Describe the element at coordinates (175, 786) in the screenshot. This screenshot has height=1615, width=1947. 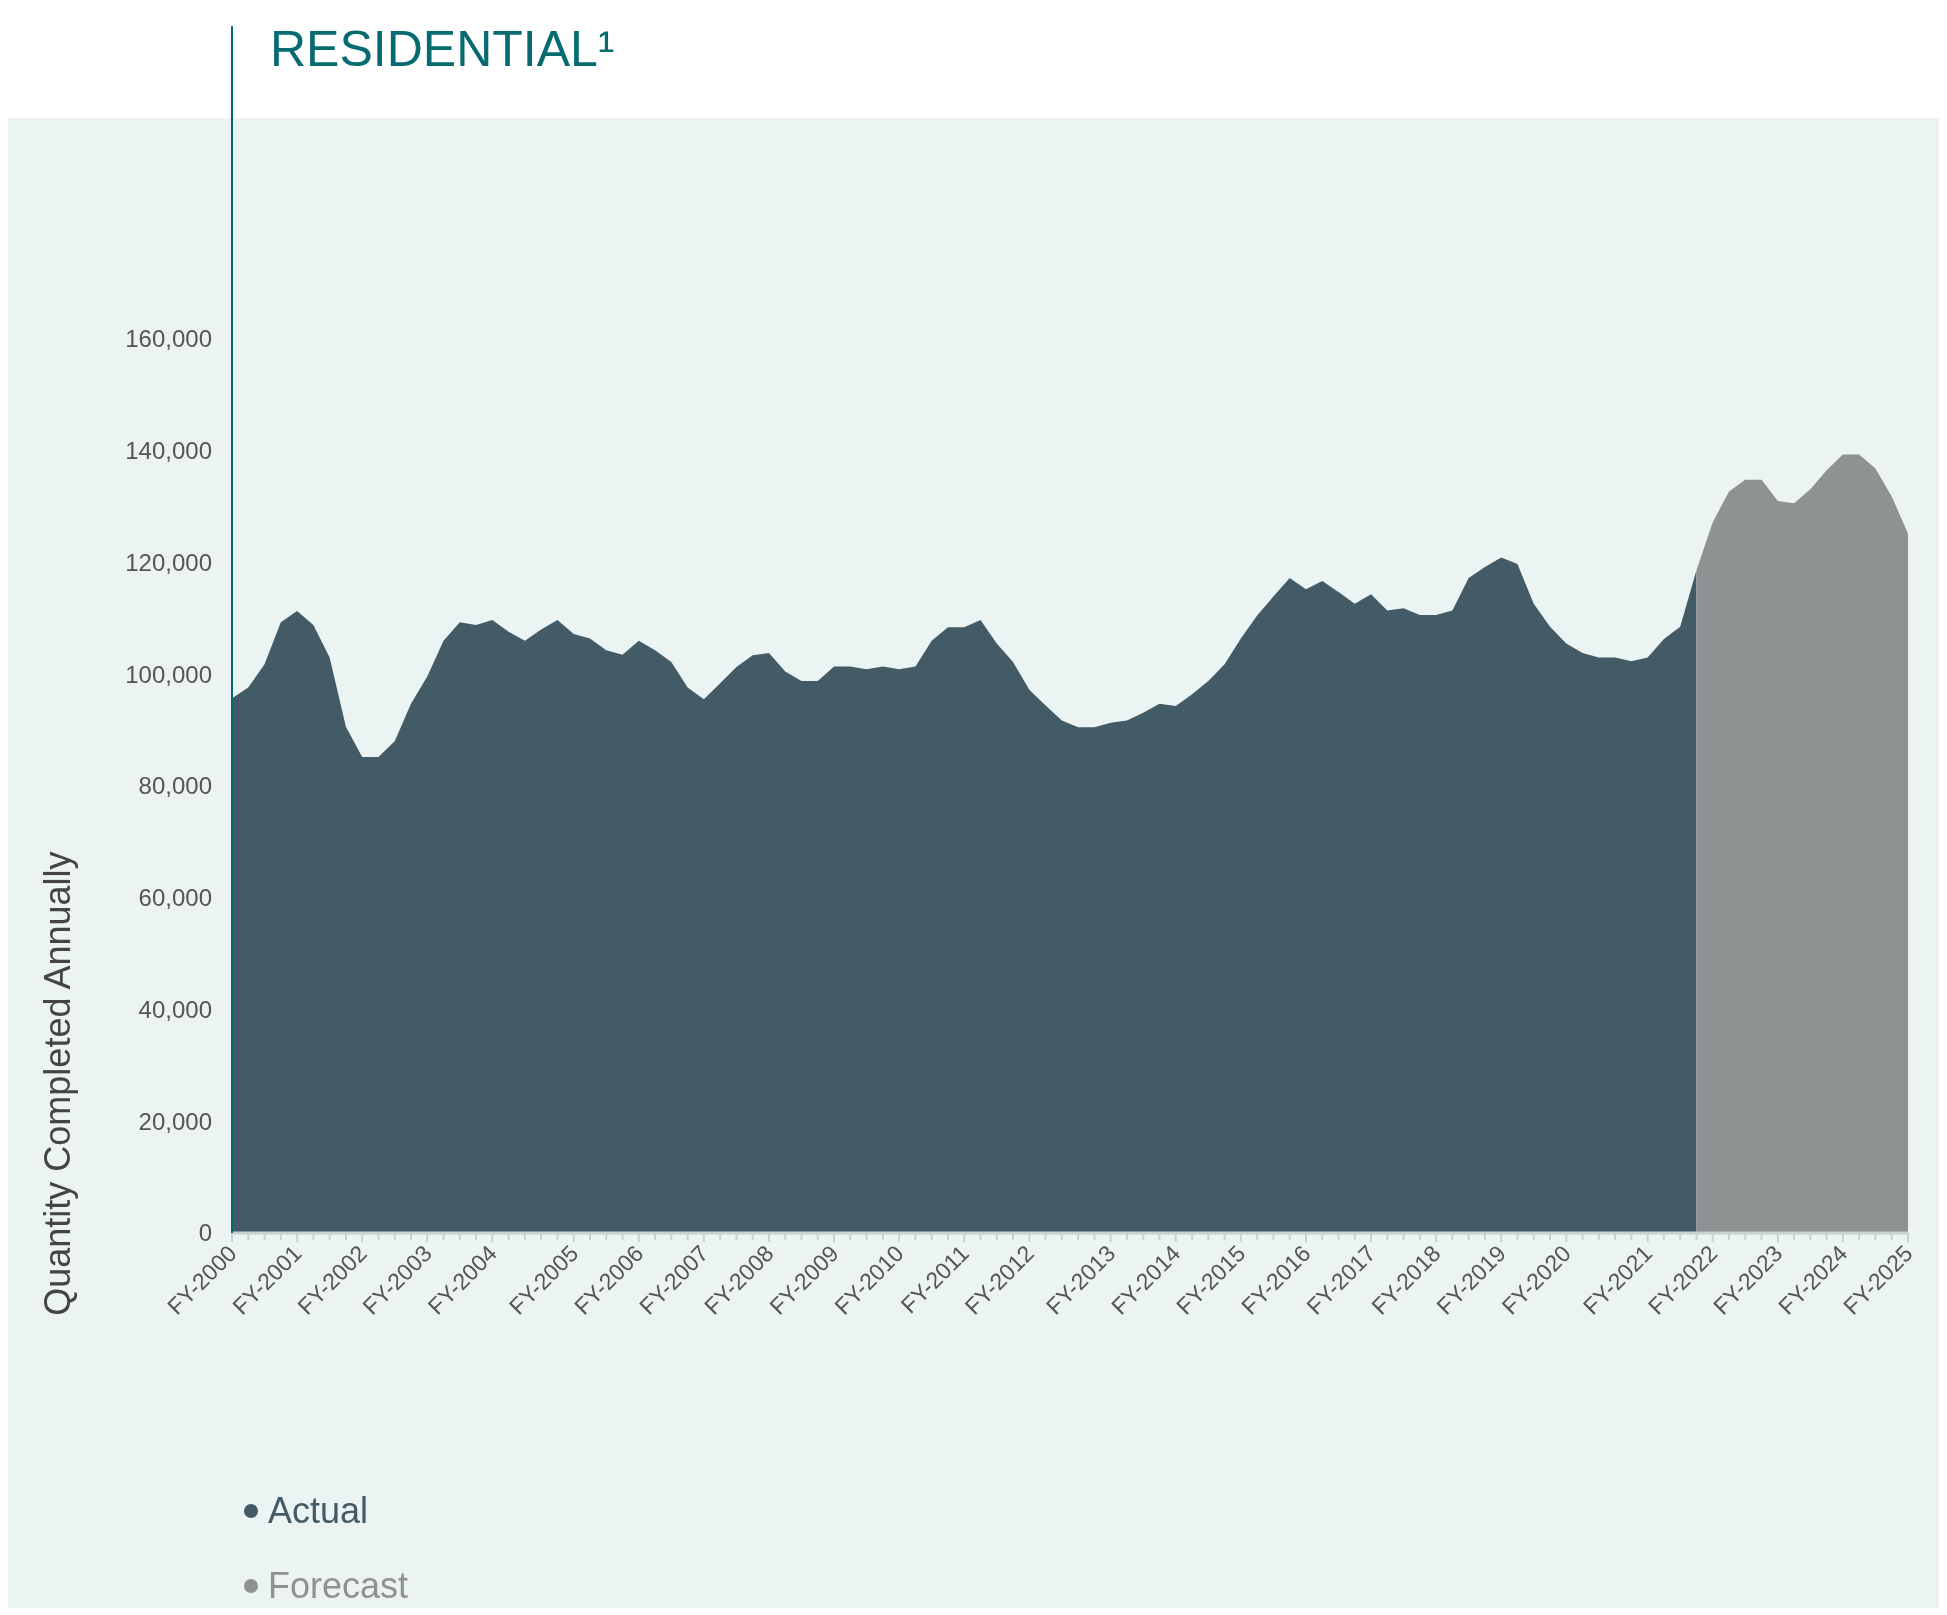
I see `y-tick-label: 80,000` at that location.